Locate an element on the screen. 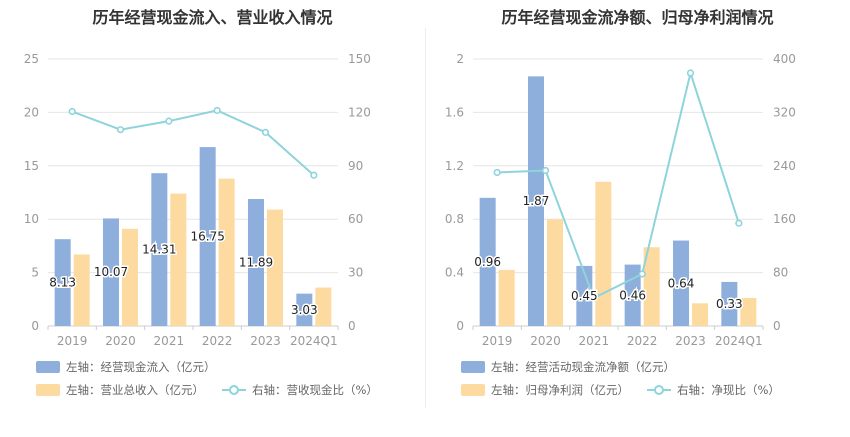  bar-value-label: 14.31 is located at coordinates (159, 250).